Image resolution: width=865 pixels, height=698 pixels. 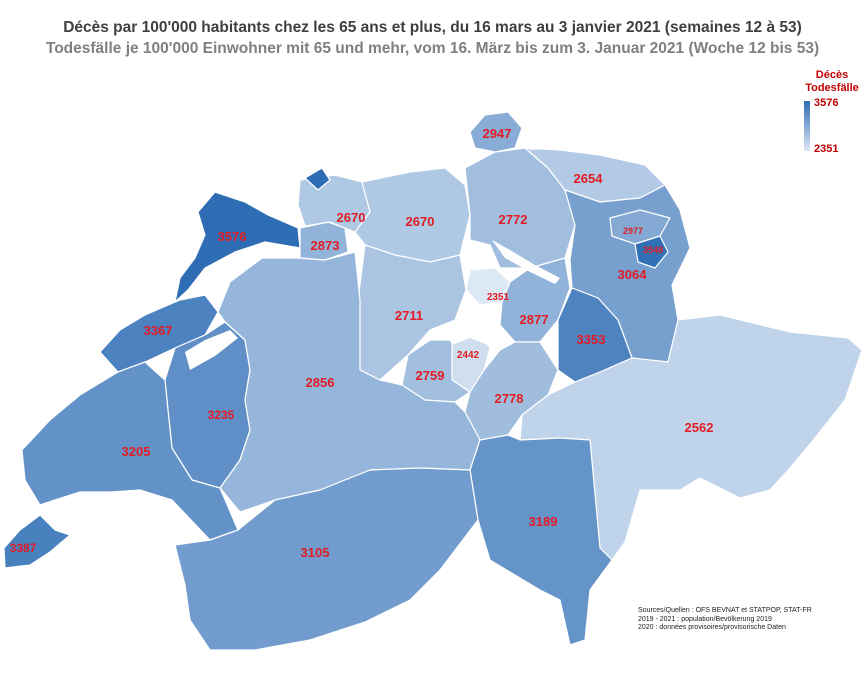 I want to click on label-aargau: 2670, so click(x=420, y=221).